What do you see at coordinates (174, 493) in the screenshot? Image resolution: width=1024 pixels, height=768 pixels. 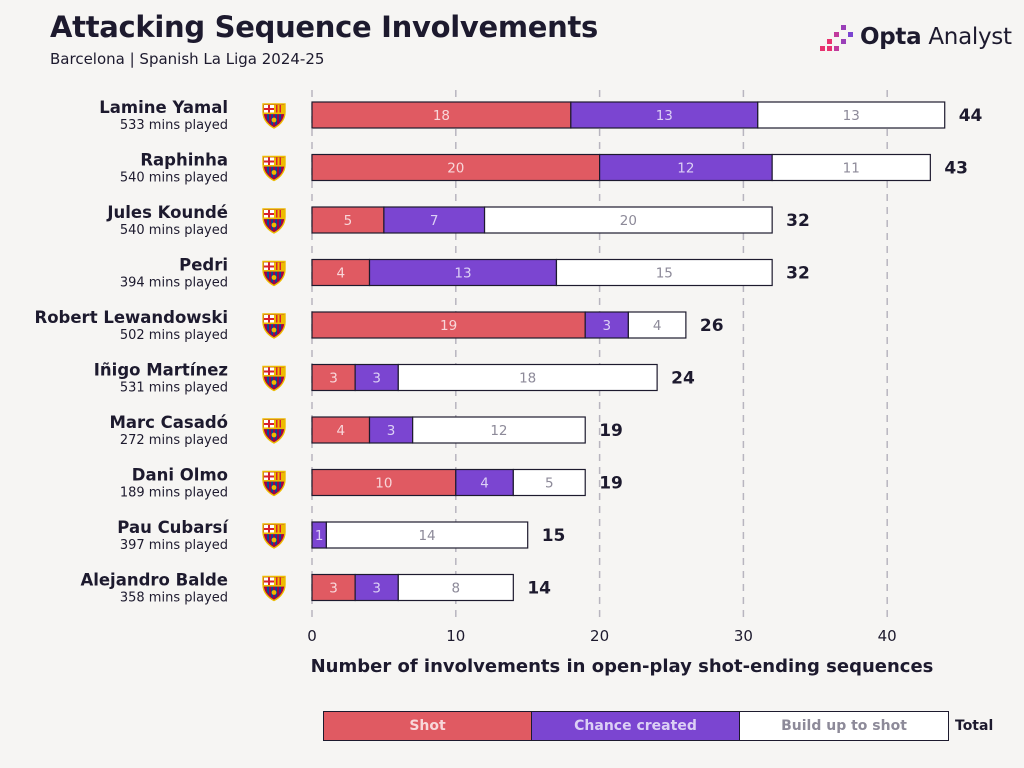 I see `minutes-played: 189 mins played` at bounding box center [174, 493].